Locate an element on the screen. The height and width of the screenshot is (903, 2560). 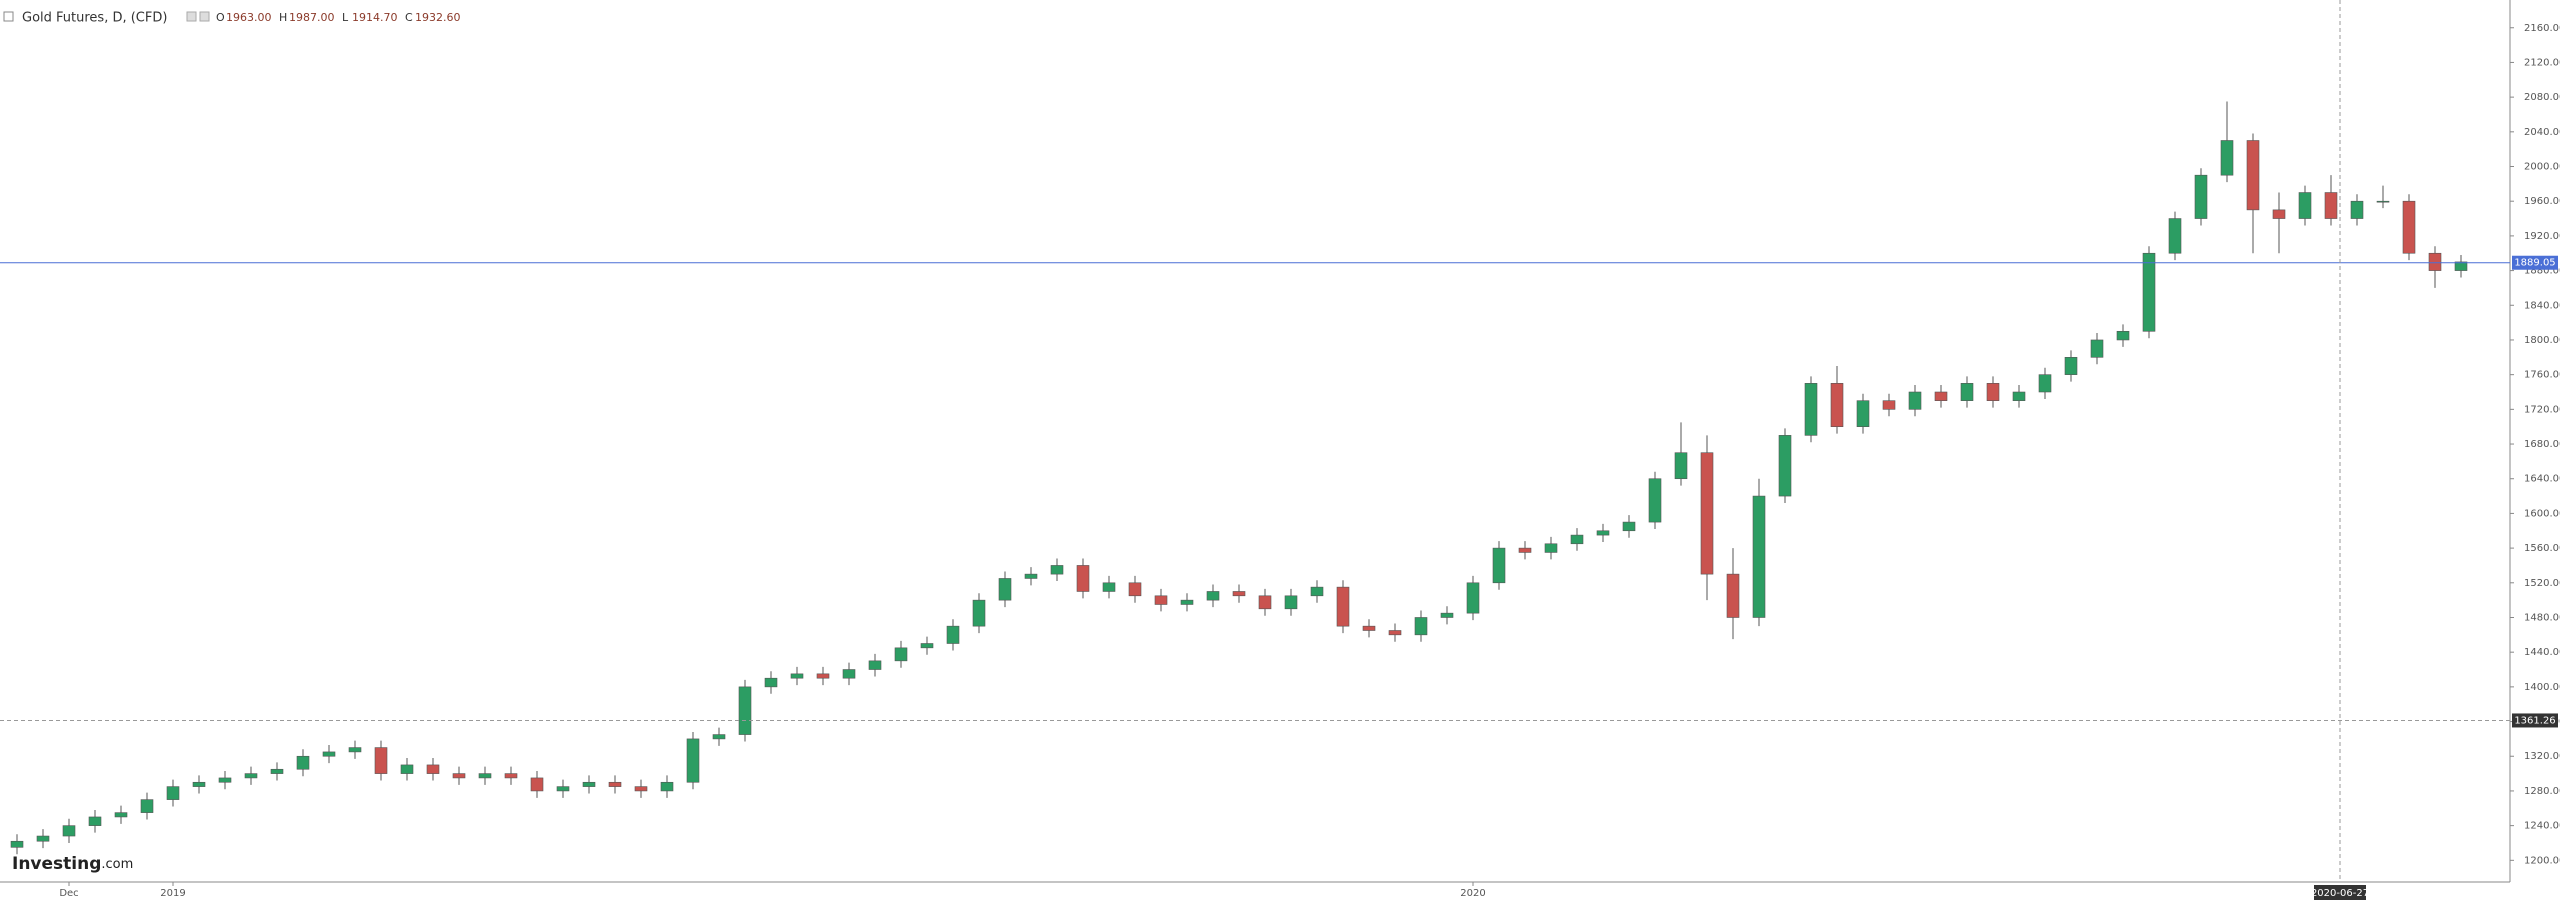
x-tick-label: 2019 is located at coordinates (172, 893).